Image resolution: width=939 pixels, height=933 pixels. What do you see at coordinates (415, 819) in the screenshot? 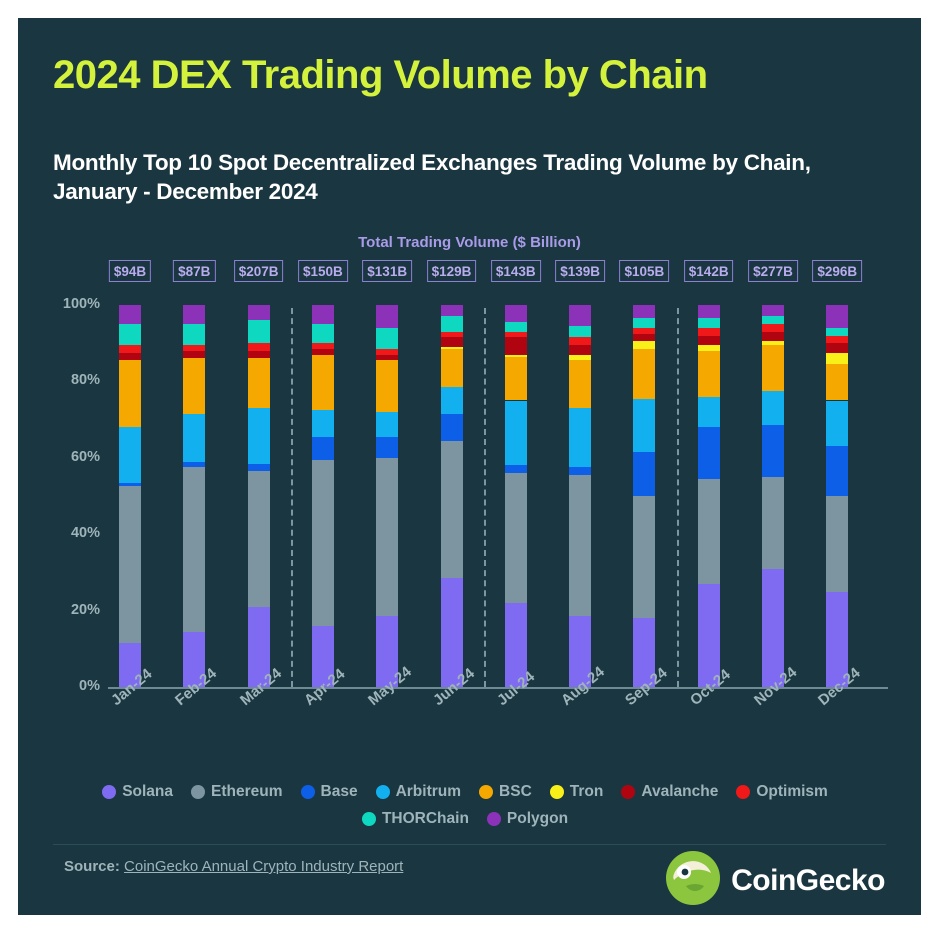
I see `legend-item: THORChain` at bounding box center [415, 819].